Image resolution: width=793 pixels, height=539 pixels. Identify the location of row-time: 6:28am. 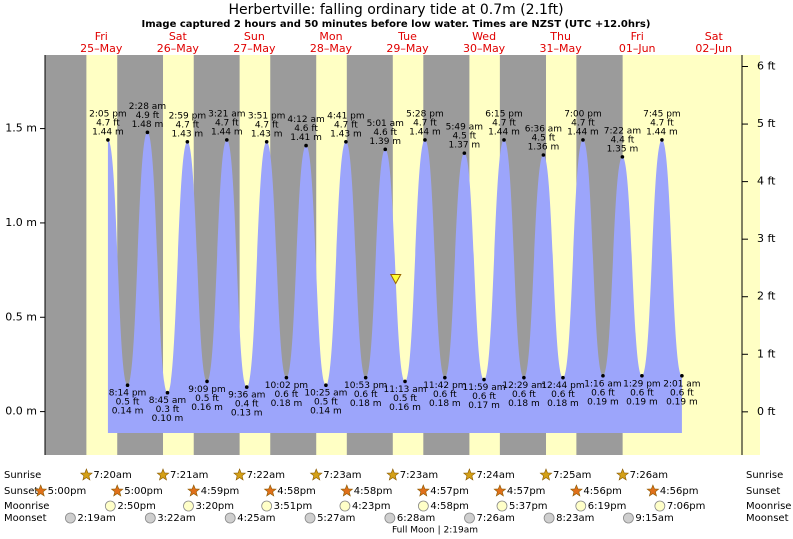
(416, 518).